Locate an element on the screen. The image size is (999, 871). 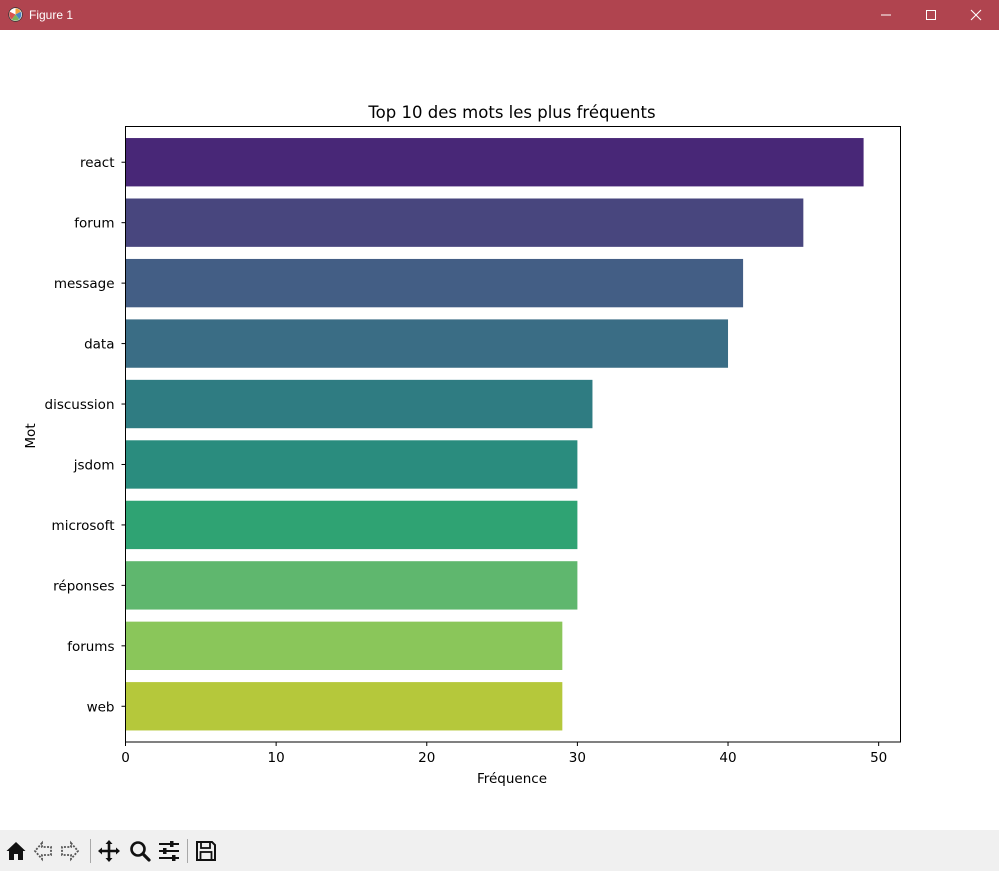
bar-forums is located at coordinates (344, 646).